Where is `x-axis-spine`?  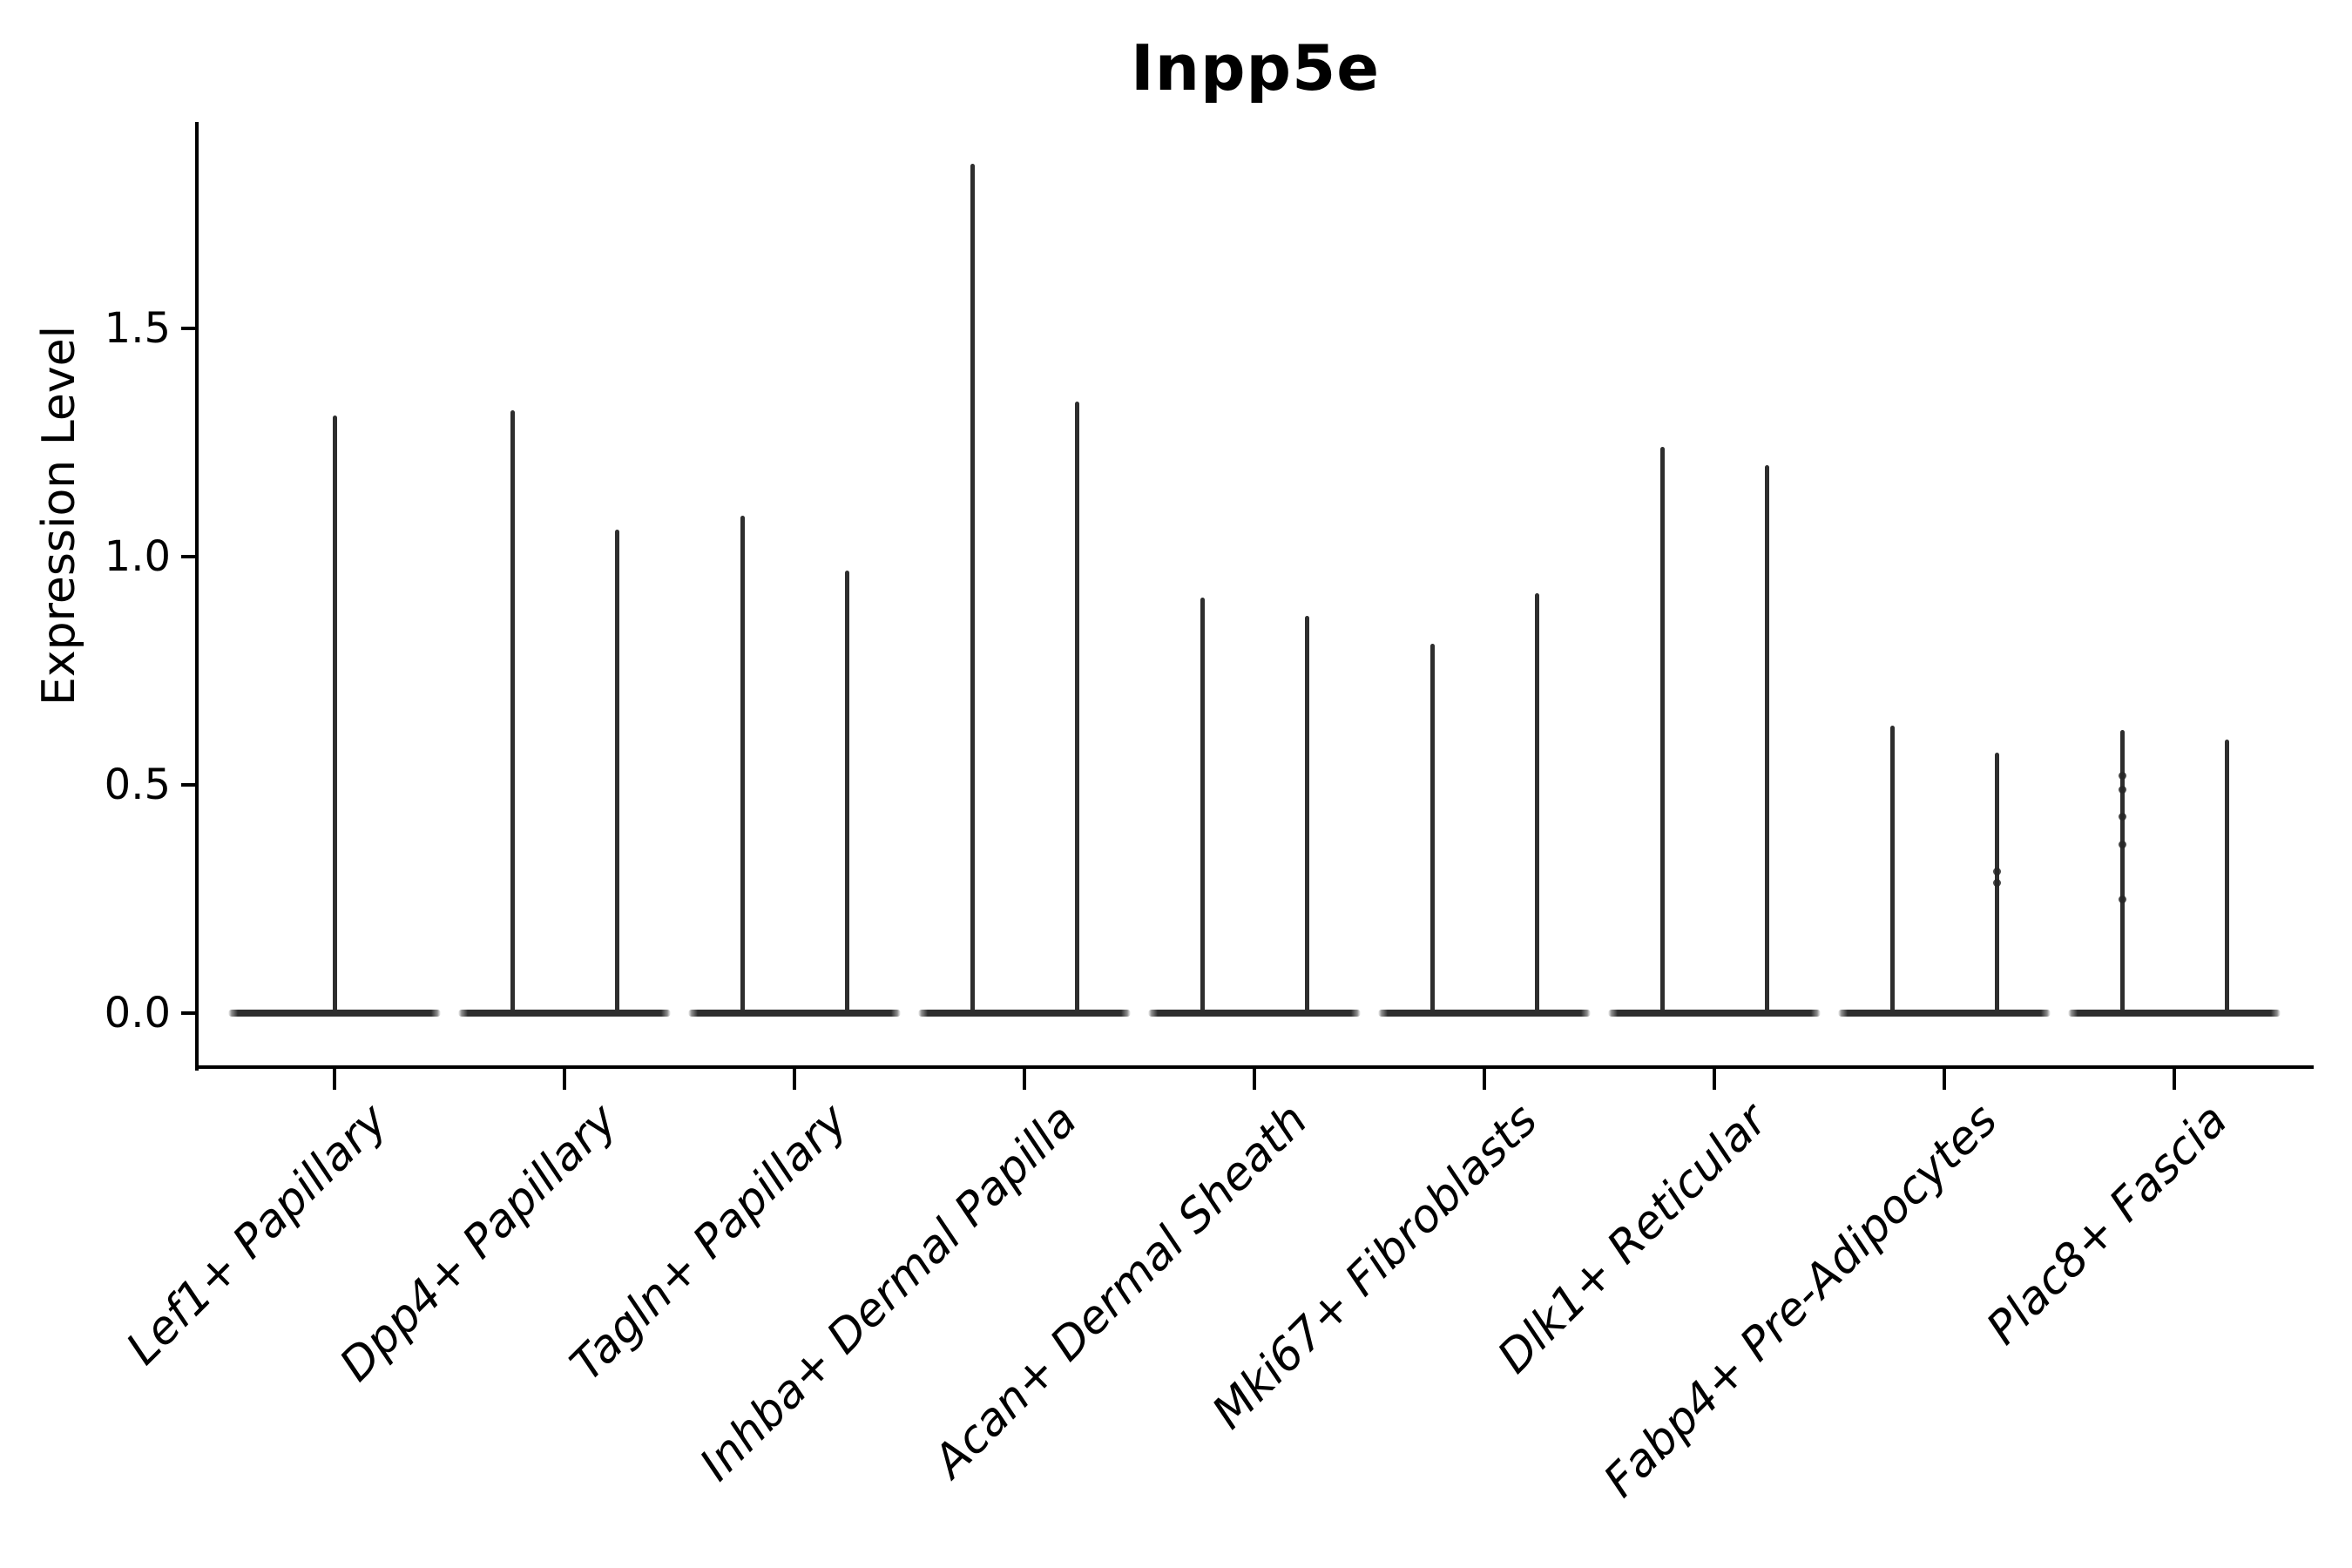 x-axis-spine is located at coordinates (1254, 1067).